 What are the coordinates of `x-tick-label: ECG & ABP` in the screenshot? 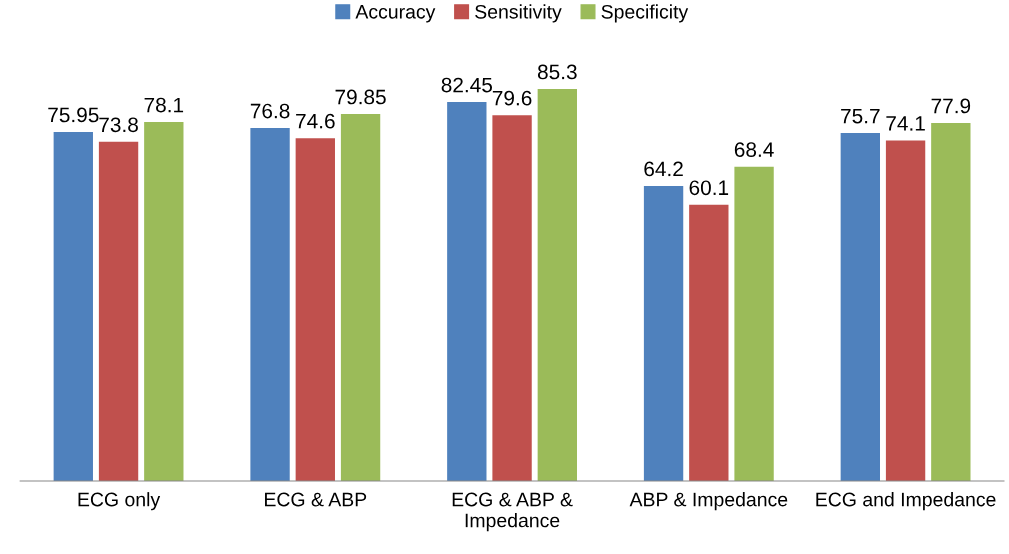 It's located at (316, 499).